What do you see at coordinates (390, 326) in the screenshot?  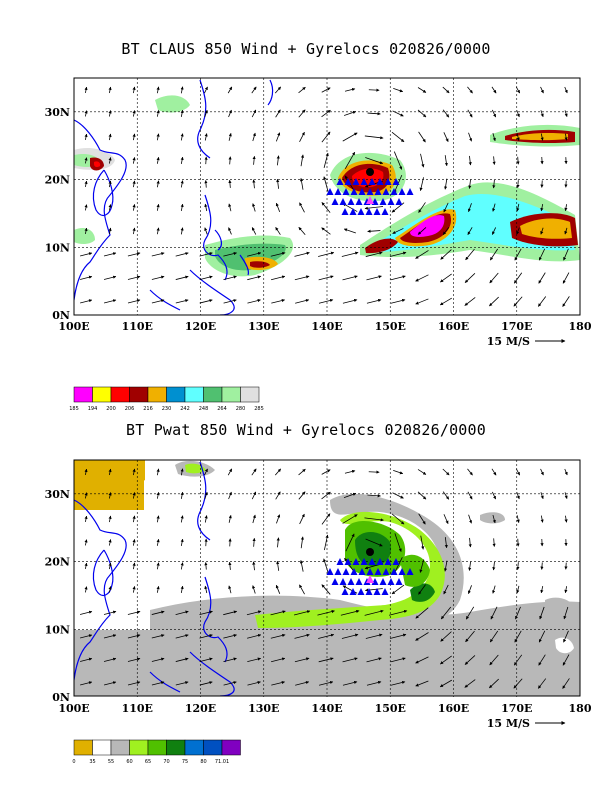 I see `lon-tick-label: 150E` at bounding box center [390, 326].